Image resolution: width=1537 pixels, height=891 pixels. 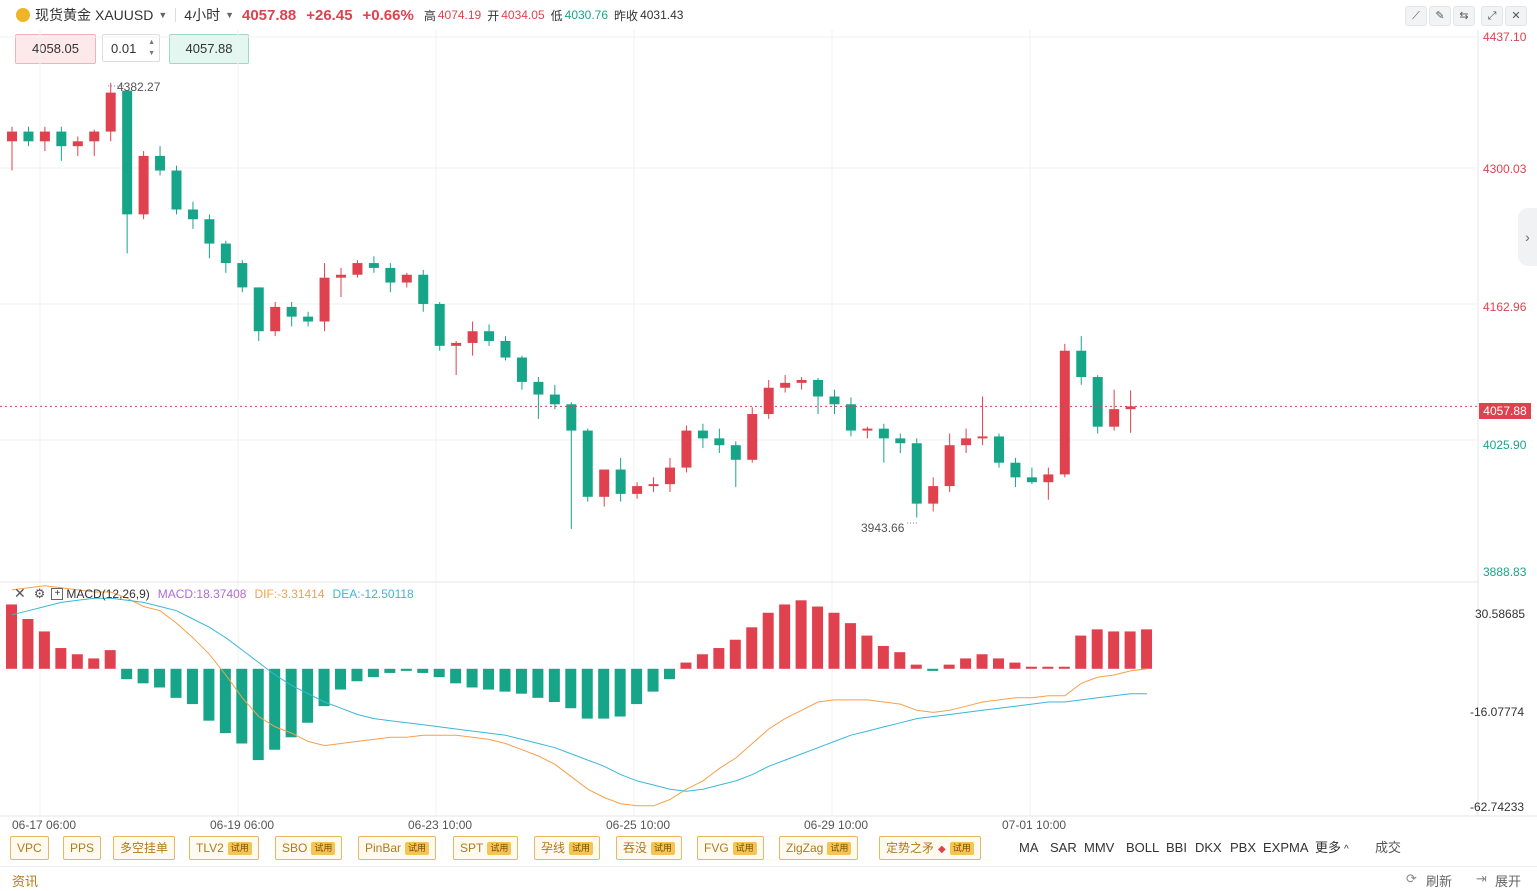 I want to click on tag-vpc: VPC, so click(x=29, y=848).